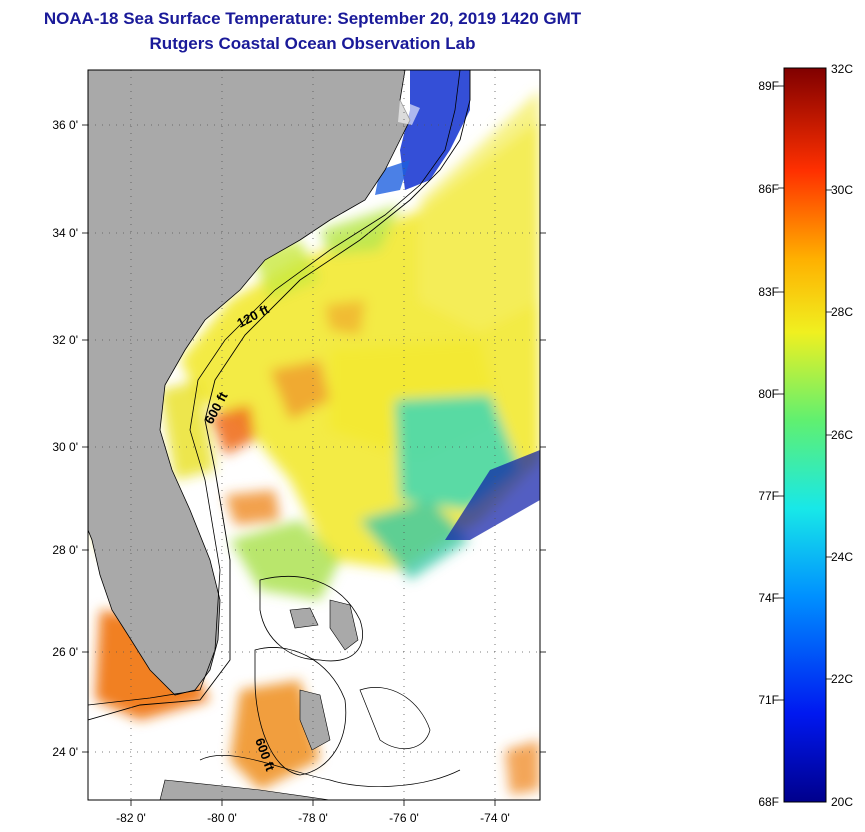  What do you see at coordinates (492, 495) in the screenshot?
I see `cold-offshore-streak` at bounding box center [492, 495].